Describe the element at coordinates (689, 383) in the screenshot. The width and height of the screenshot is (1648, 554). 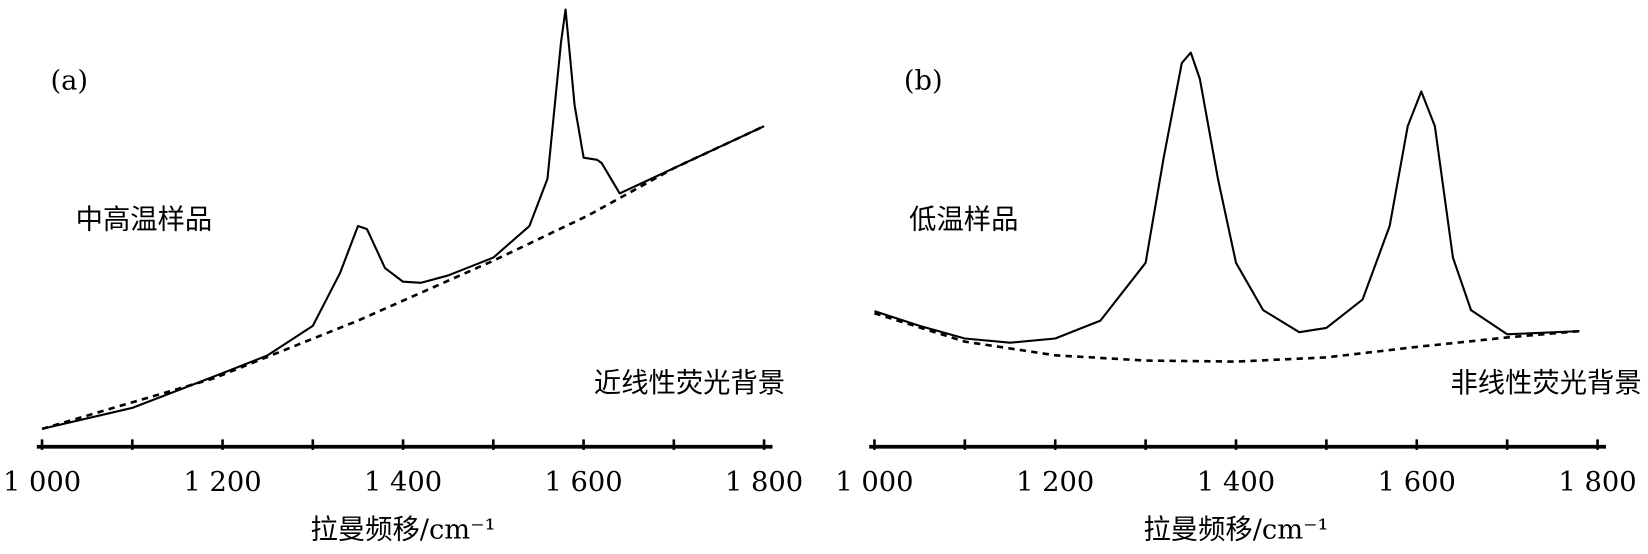
I see `background-label: 近线性荧光背景` at that location.